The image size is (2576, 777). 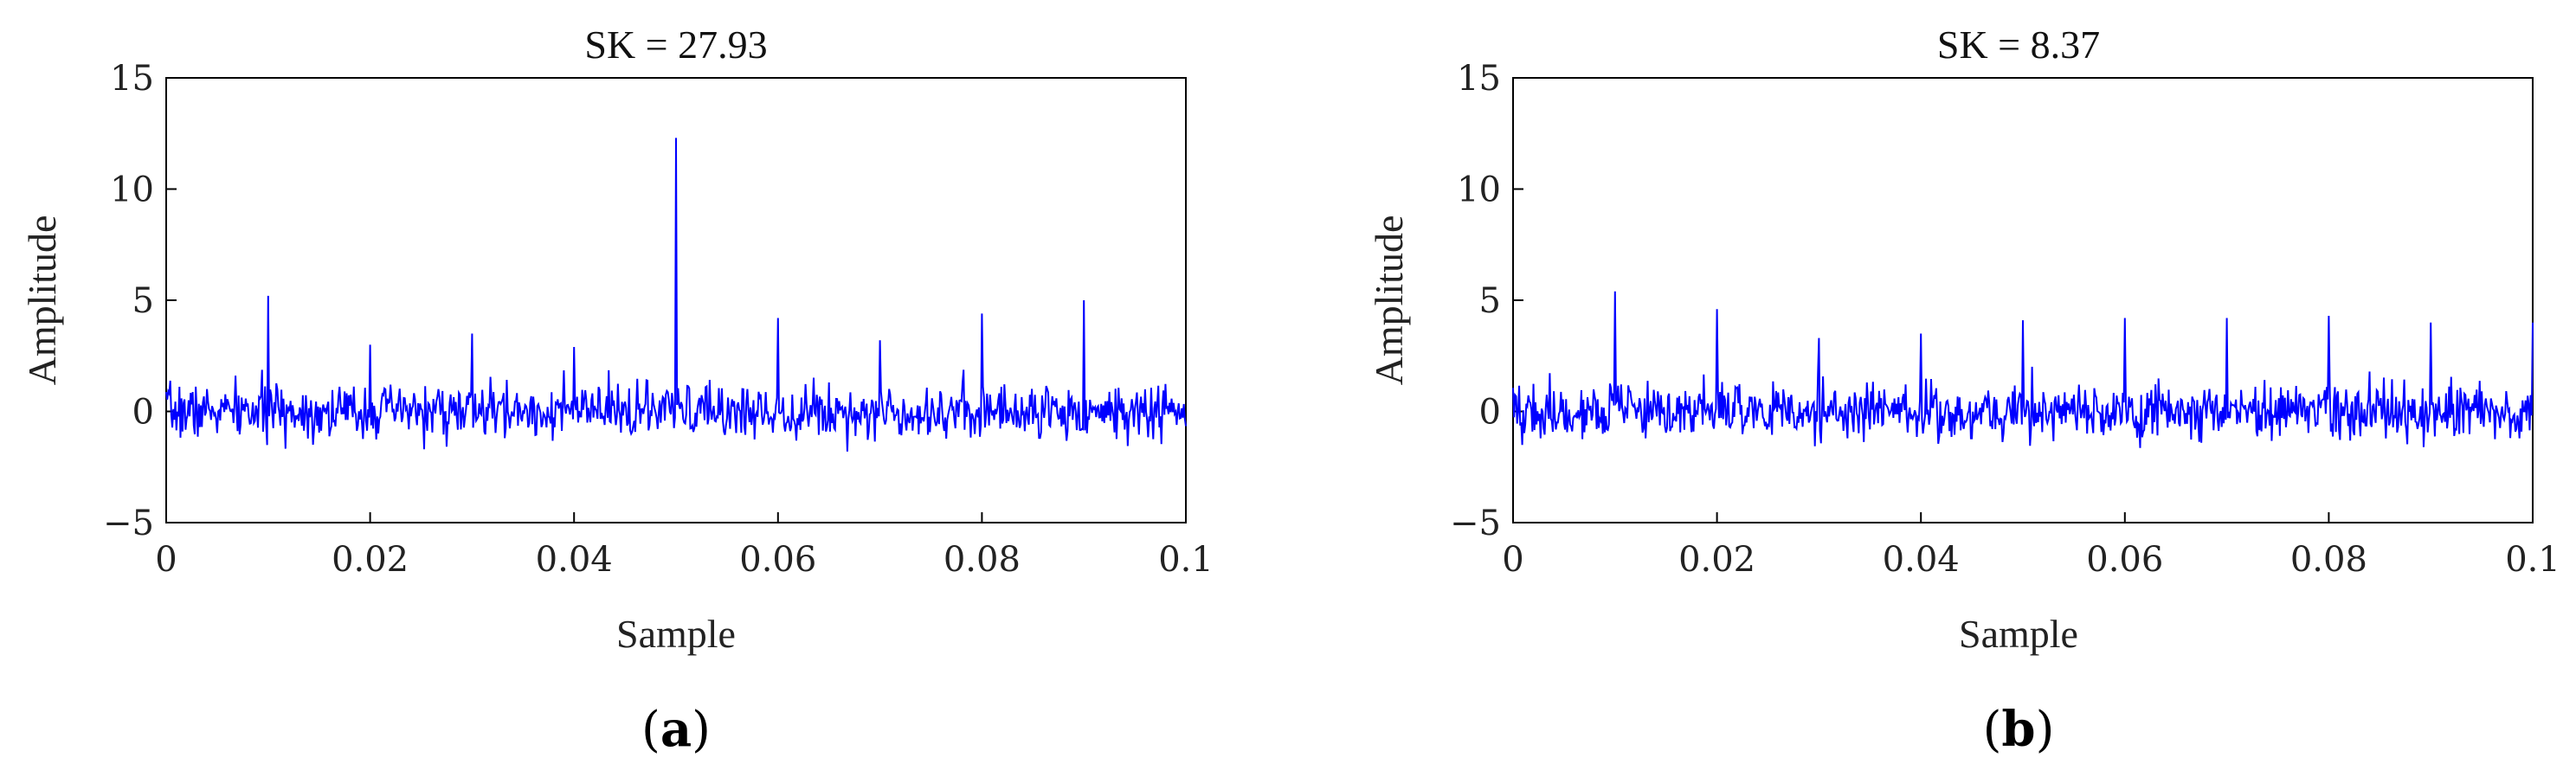 I want to click on panel-letter: b, so click(x=2018, y=729).